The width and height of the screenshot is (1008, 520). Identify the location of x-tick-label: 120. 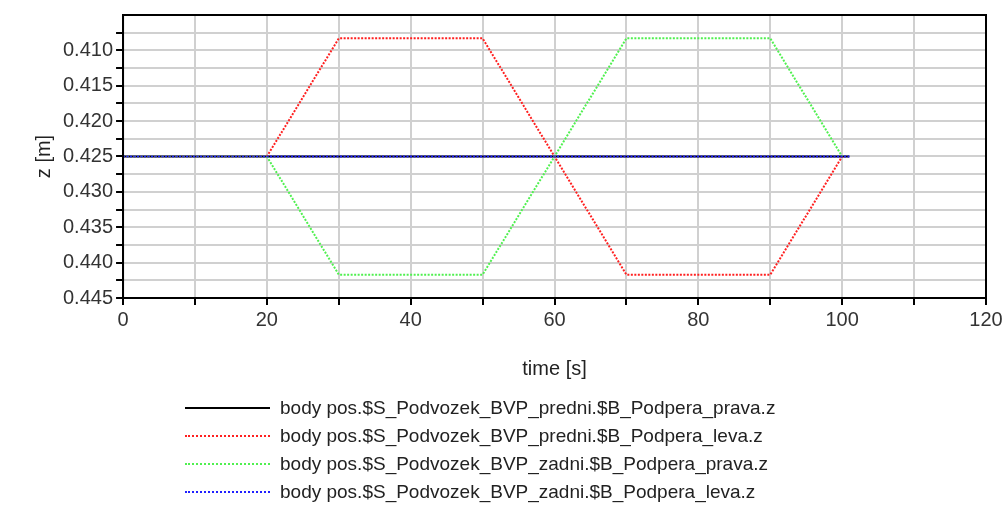
(986, 318).